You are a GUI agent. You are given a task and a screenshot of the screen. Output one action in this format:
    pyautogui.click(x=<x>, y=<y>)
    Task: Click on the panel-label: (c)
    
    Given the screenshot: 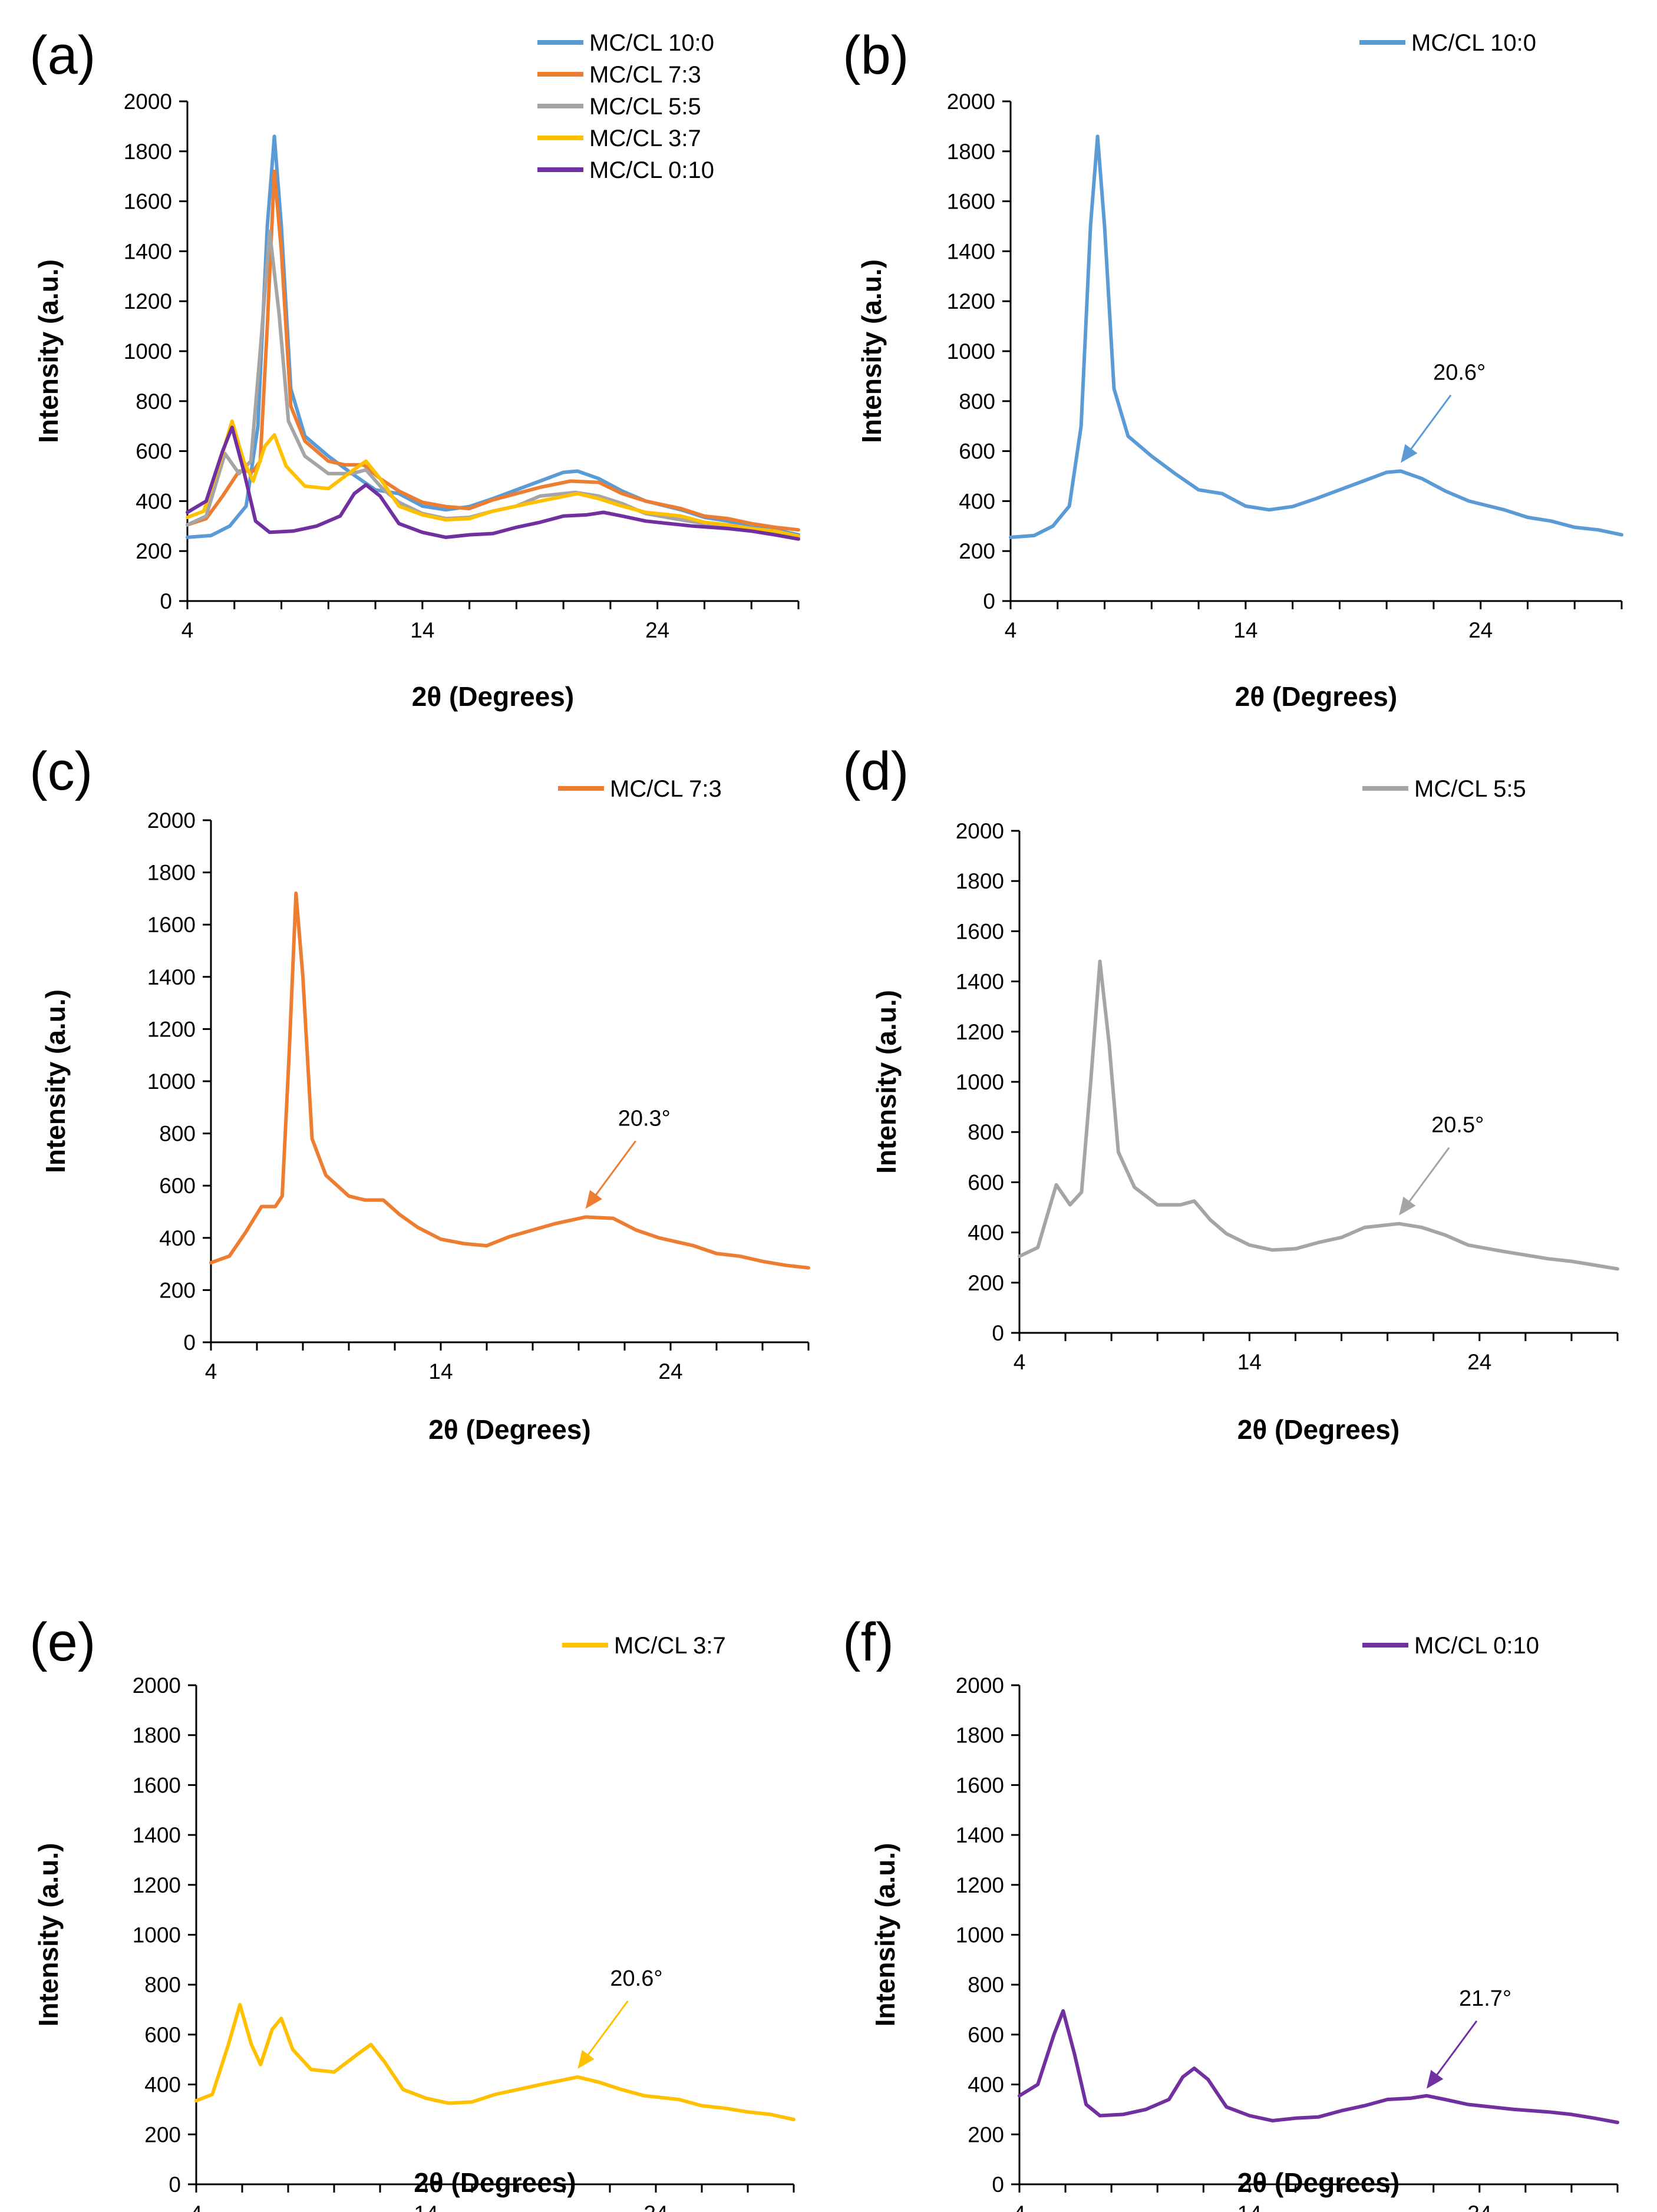 What is the action you would take?
    pyautogui.click(x=61, y=771)
    